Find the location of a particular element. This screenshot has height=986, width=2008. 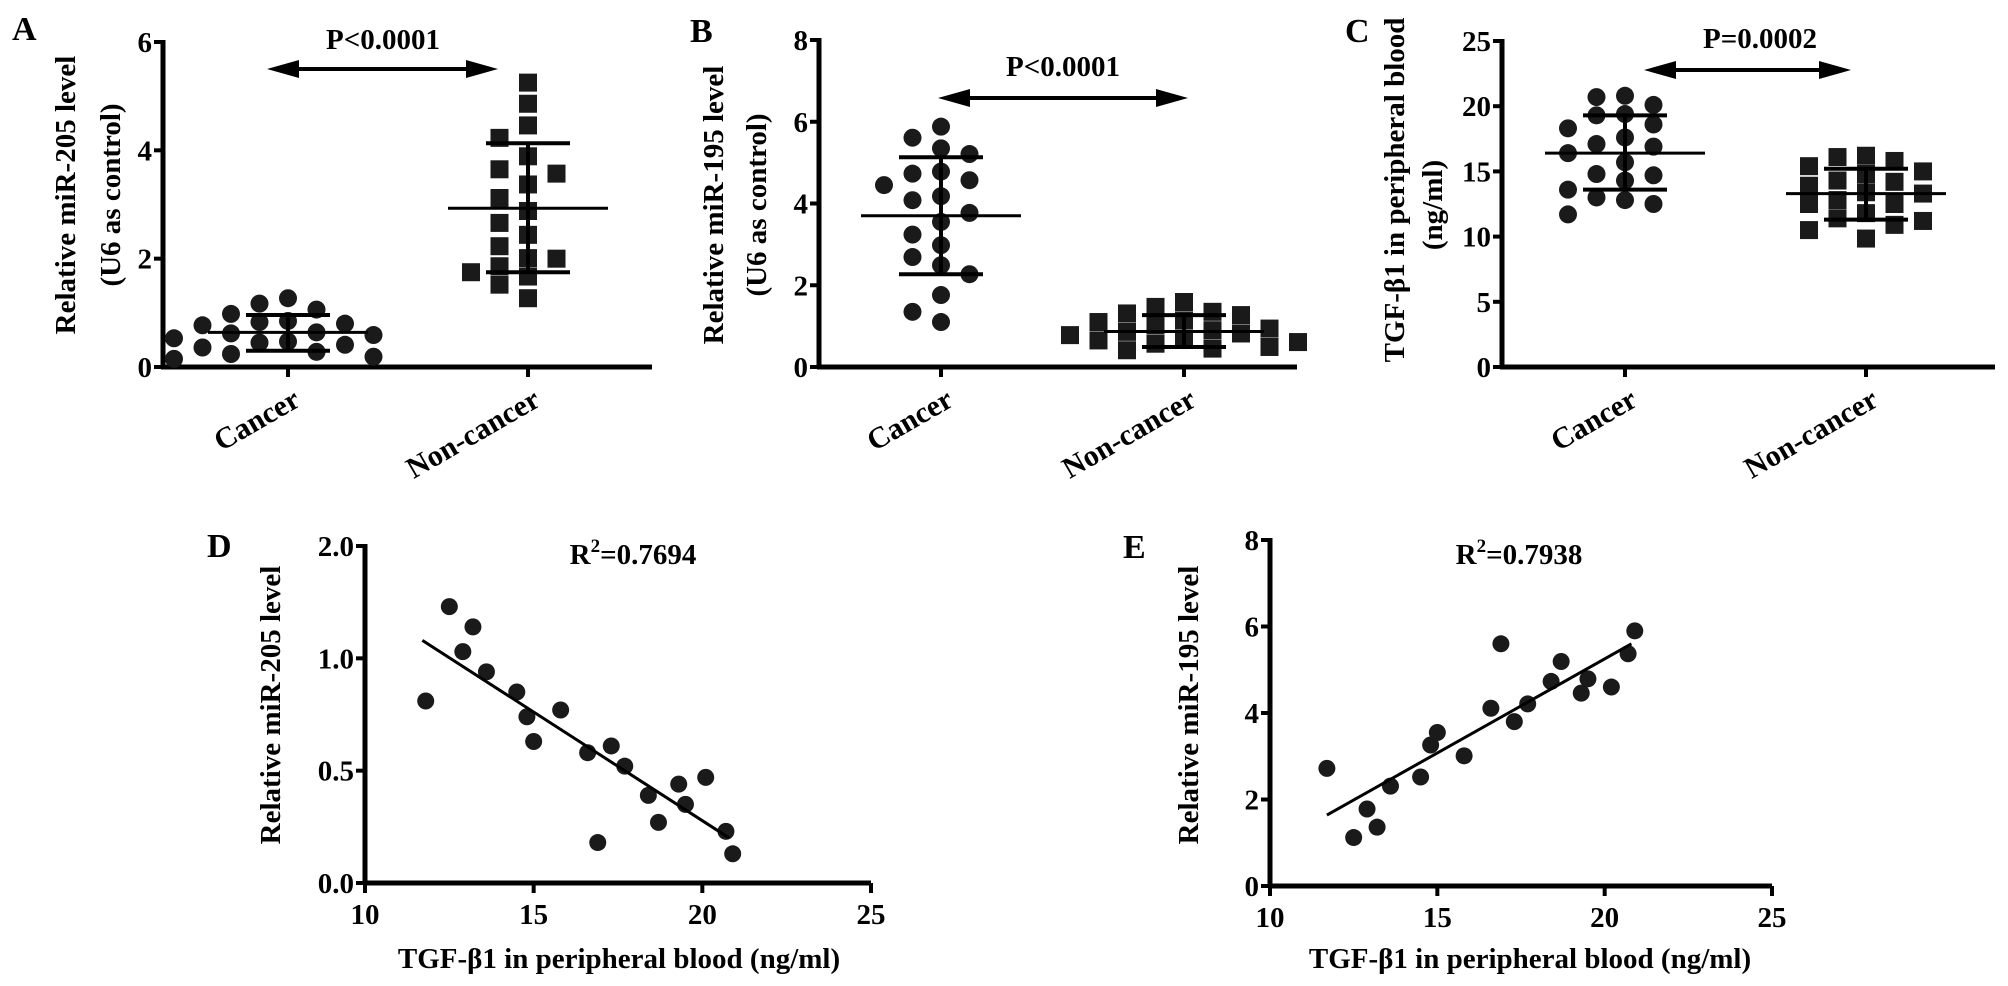

y-tick-label: 15 is located at coordinates (1476, 172).